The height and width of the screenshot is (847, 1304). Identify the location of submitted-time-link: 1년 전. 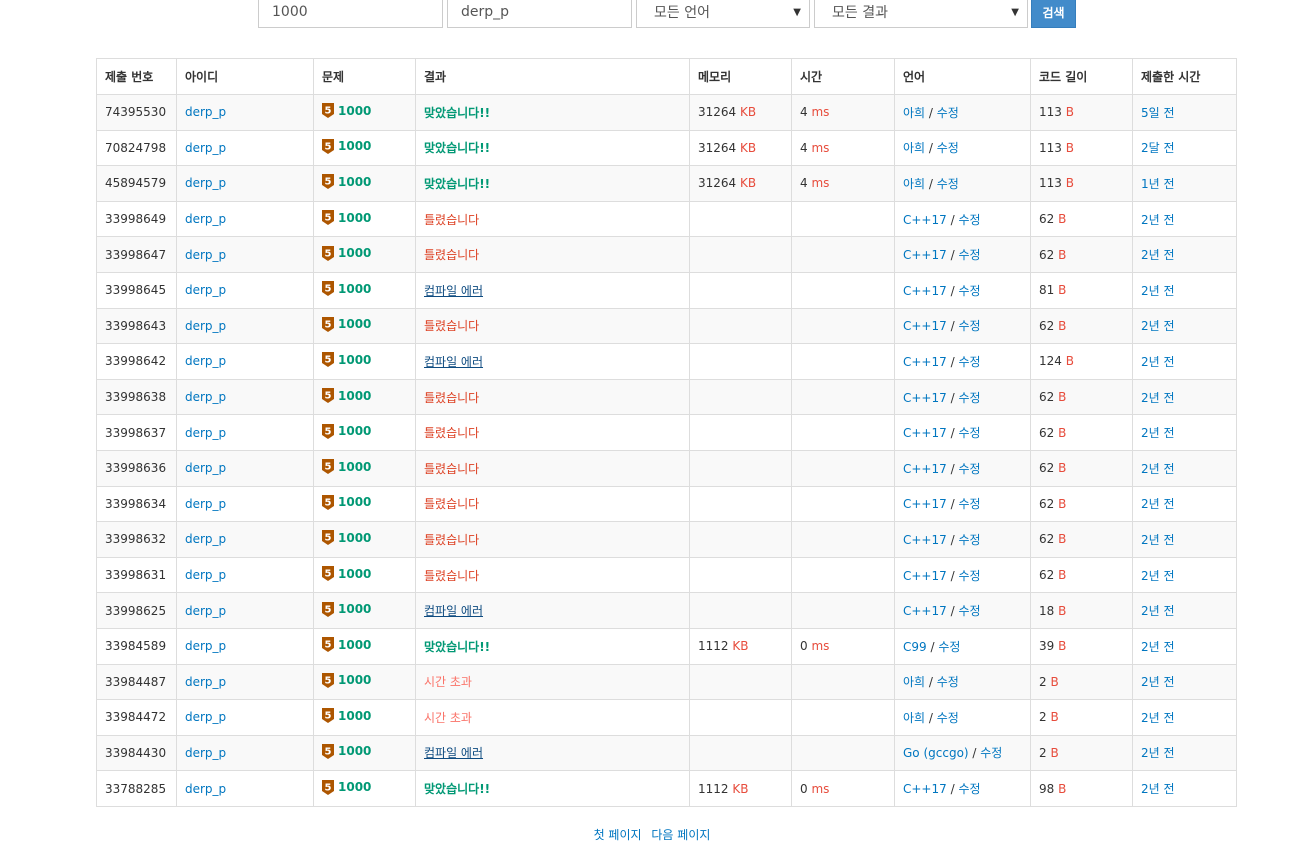
(1158, 183).